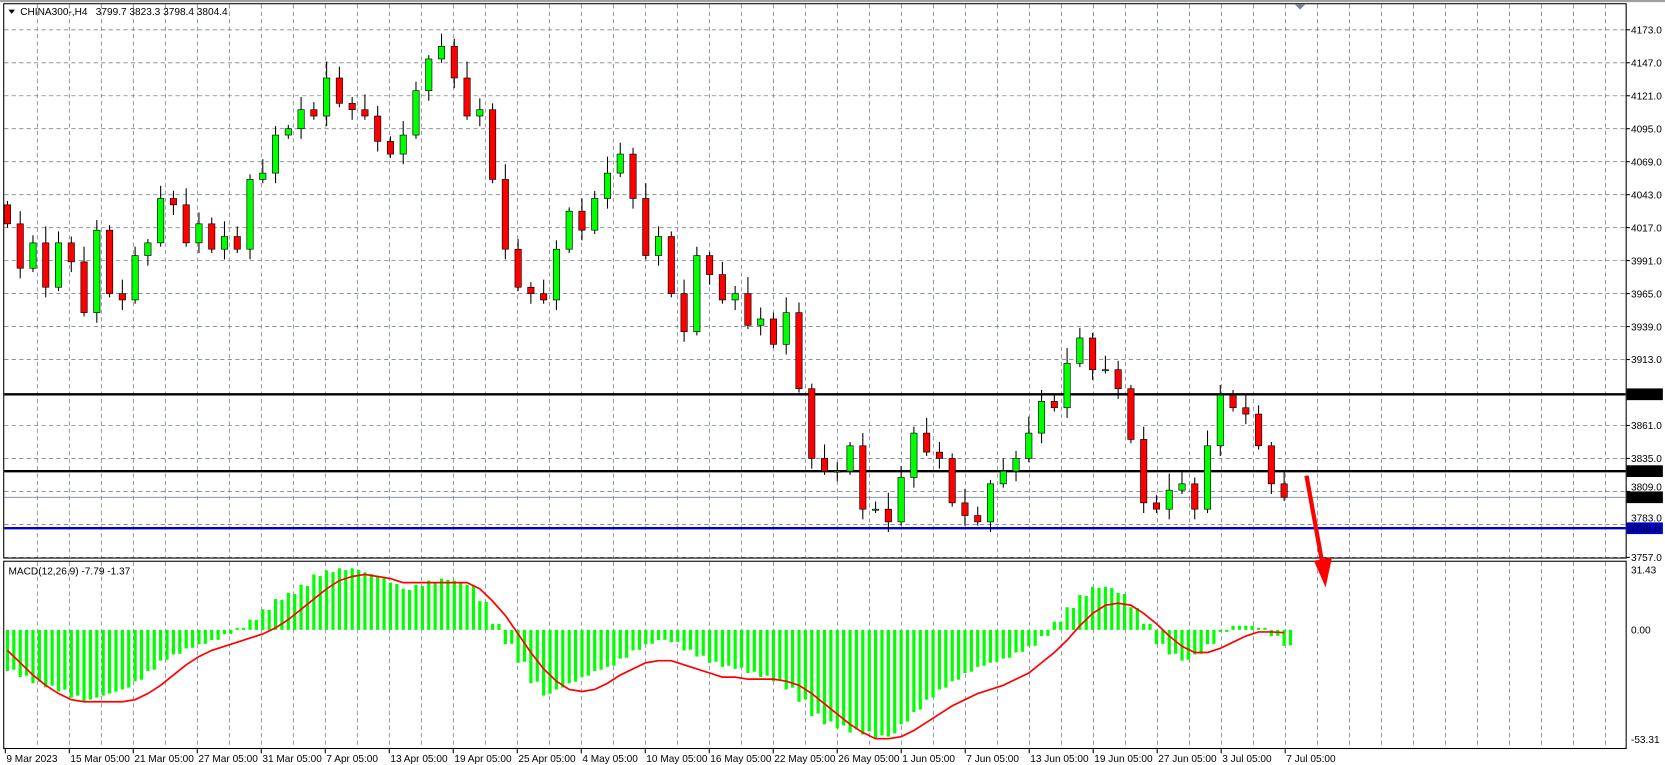 The height and width of the screenshot is (765, 1665). Describe the element at coordinates (1646, 228) in the screenshot. I see `price-label: 4017.0` at that location.